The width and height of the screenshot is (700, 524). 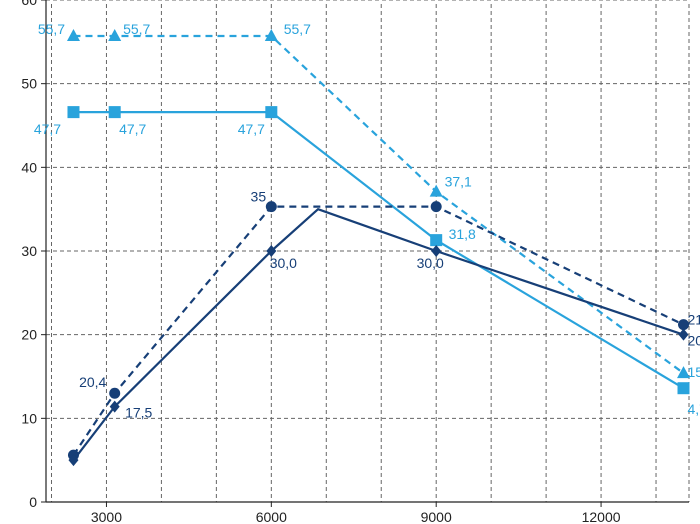 What do you see at coordinates (33, 502) in the screenshot?
I see `y-tick-label: 0` at bounding box center [33, 502].